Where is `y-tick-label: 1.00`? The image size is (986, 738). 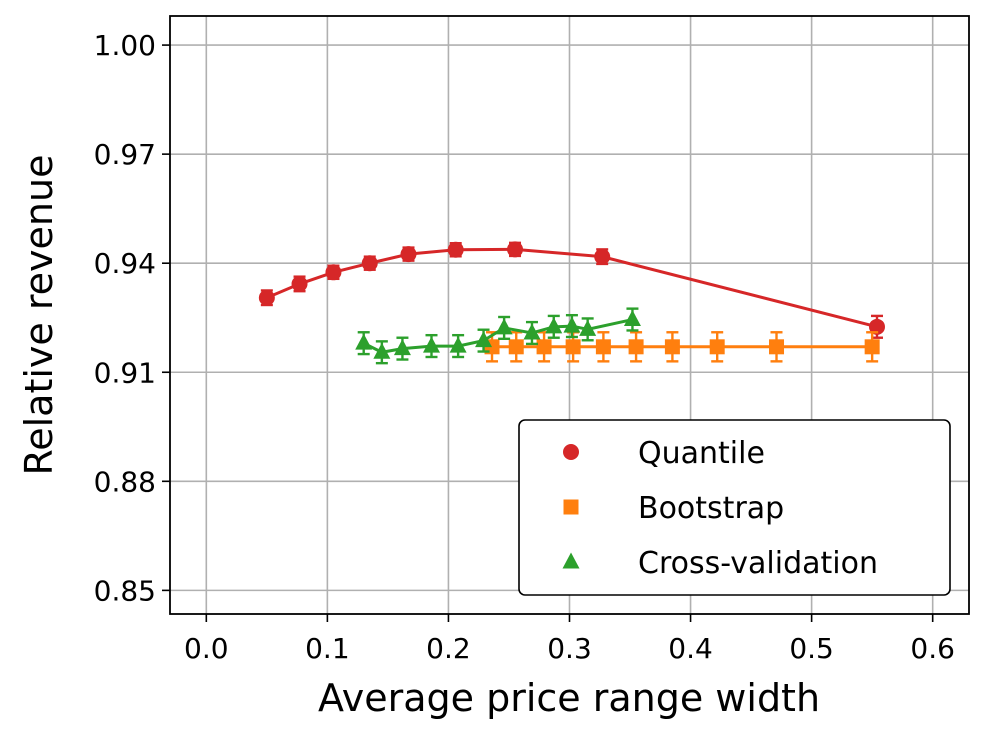
y-tick-label: 1.00 is located at coordinates (125, 45).